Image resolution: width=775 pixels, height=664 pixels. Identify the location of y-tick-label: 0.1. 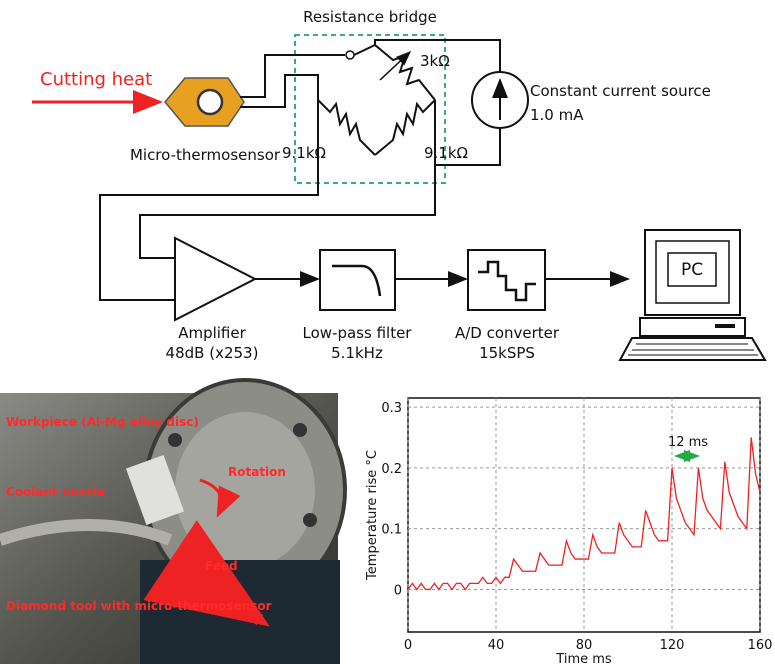
(391, 530).